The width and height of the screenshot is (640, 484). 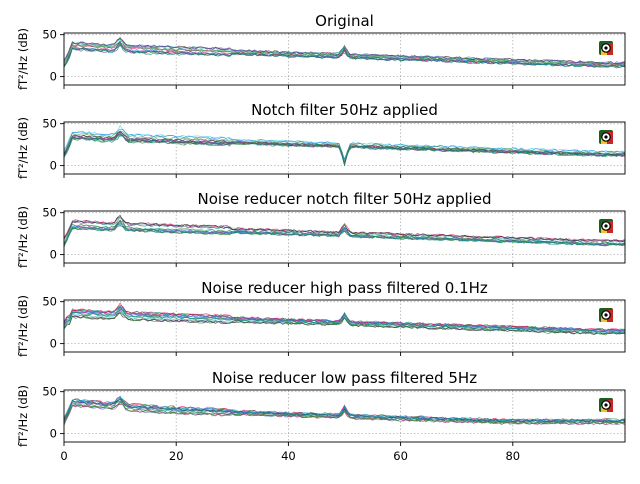 What do you see at coordinates (344, 378) in the screenshot?
I see `subplot-title: Noise reducer low pass filtered 5Hz` at bounding box center [344, 378].